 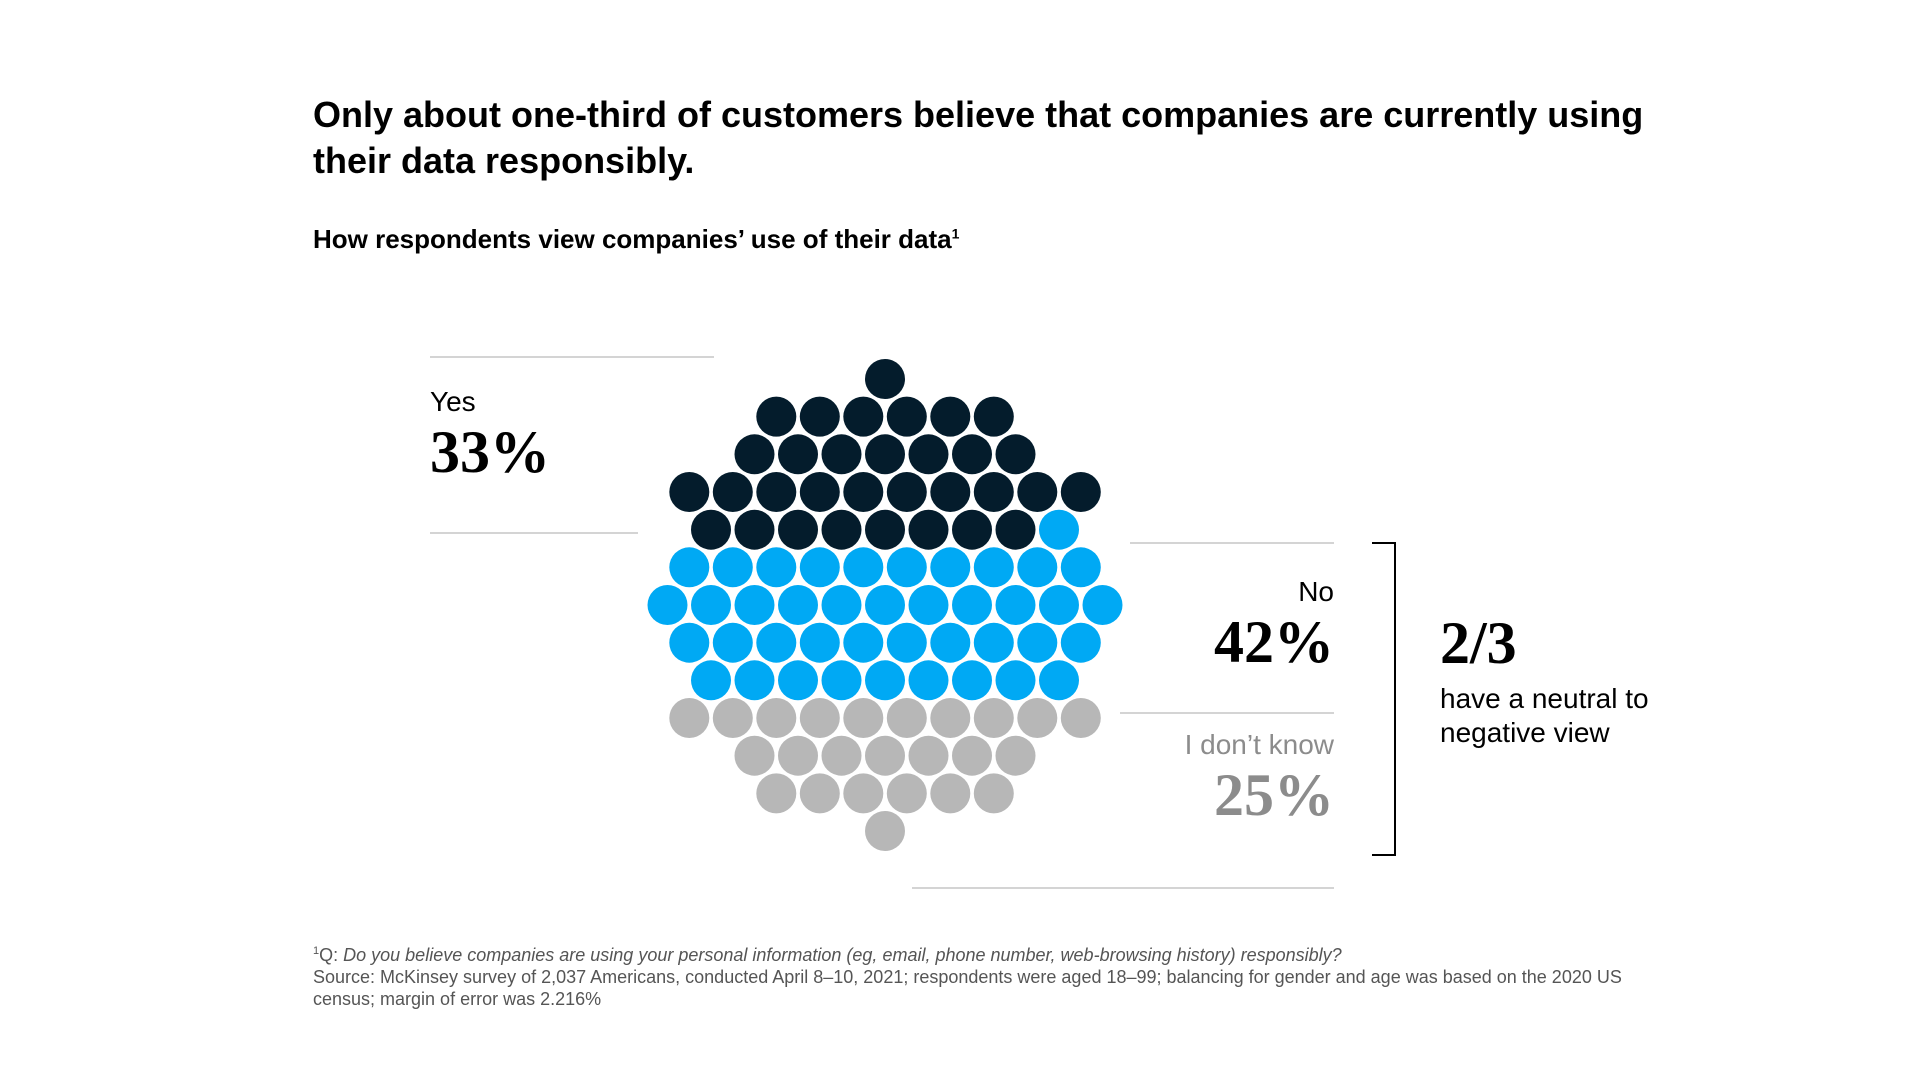 What do you see at coordinates (885, 605) in the screenshot?
I see `dot-group` at bounding box center [885, 605].